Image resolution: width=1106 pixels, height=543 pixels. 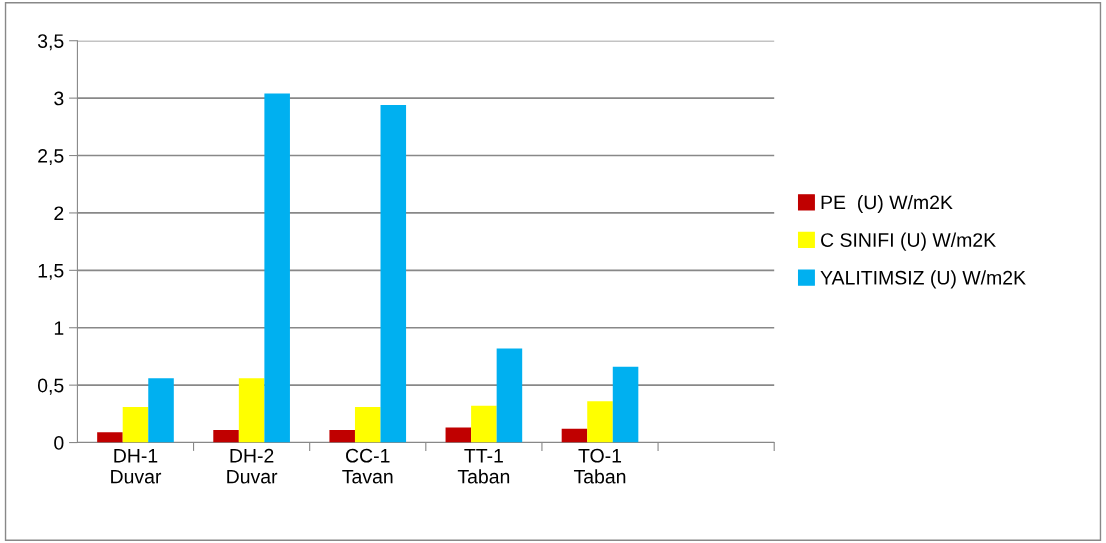 I want to click on x-tick-label: CC-1 Tavan, so click(x=367, y=466).